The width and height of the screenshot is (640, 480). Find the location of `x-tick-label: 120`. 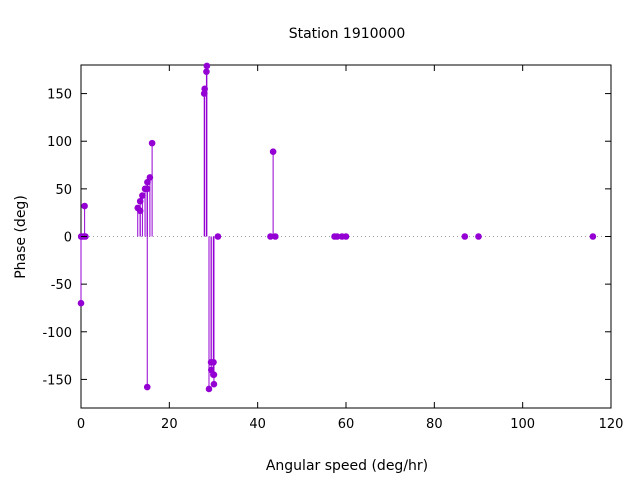

x-tick-label: 120 is located at coordinates (611, 424).